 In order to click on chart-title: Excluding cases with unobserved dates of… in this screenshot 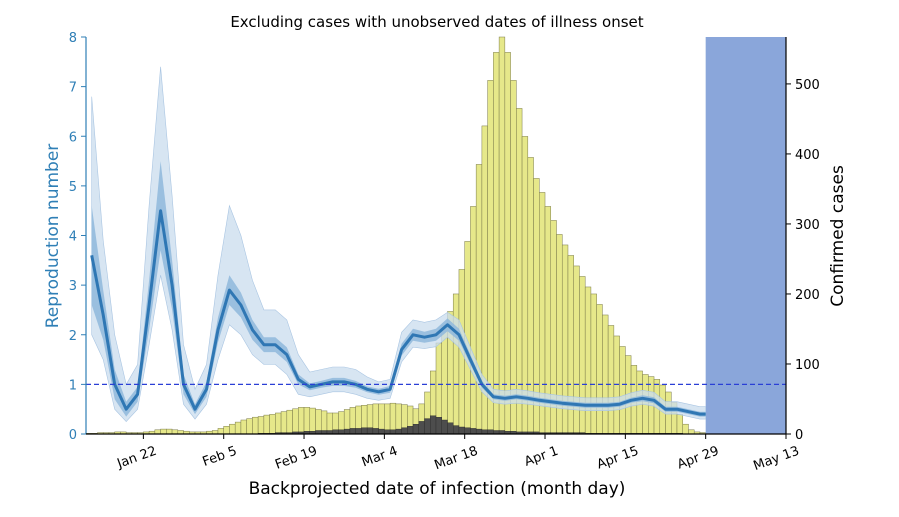, I will do `click(436, 22)`.